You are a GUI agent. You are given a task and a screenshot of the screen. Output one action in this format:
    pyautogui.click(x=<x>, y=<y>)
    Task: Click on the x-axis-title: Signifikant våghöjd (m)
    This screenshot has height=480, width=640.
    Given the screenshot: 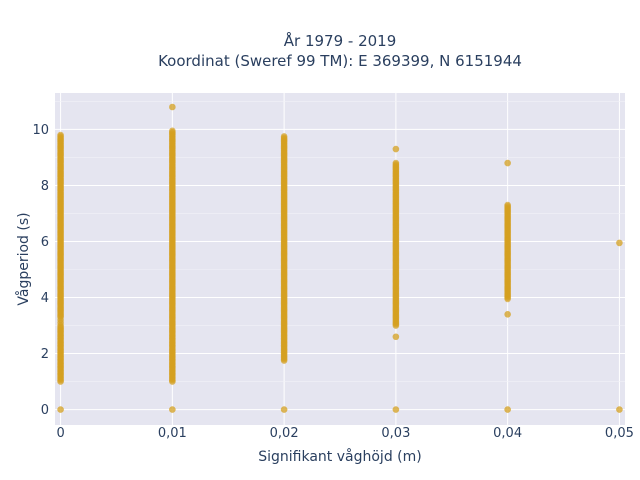 What is the action you would take?
    pyautogui.click(x=339, y=456)
    